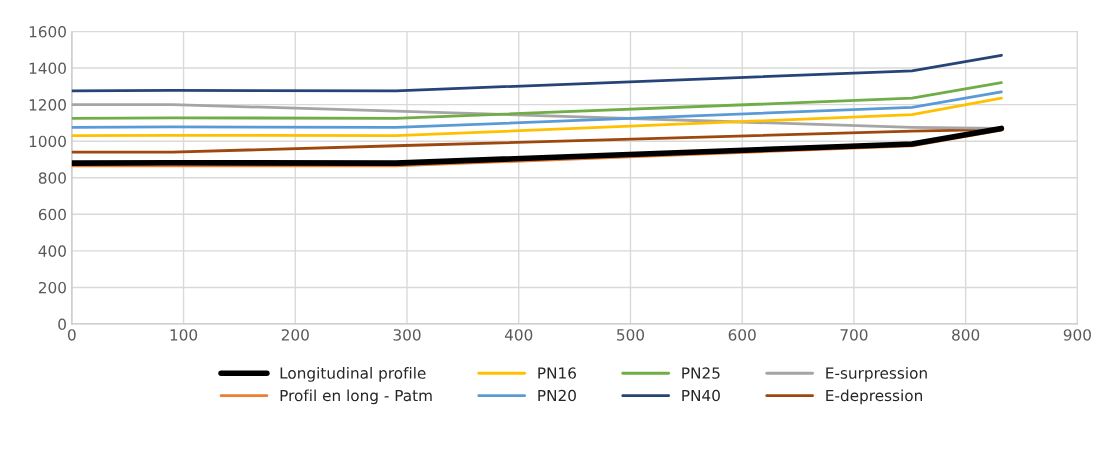  What do you see at coordinates (52, 251) in the screenshot?
I see `y-tick-label: 400` at bounding box center [52, 251].